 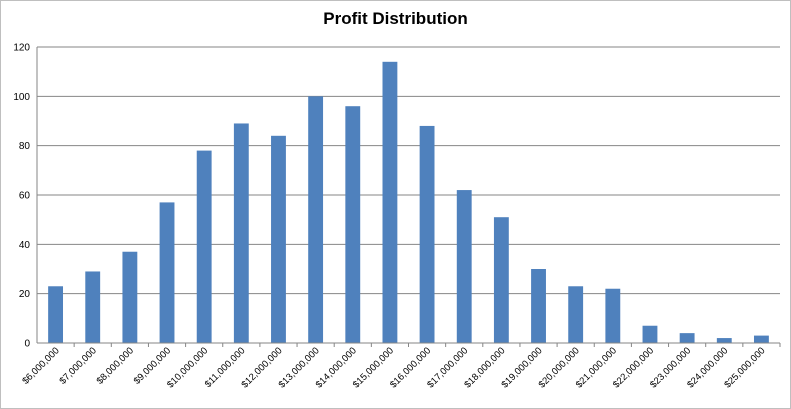 What do you see at coordinates (21, 97) in the screenshot?
I see `y-tick-label: 100` at bounding box center [21, 97].